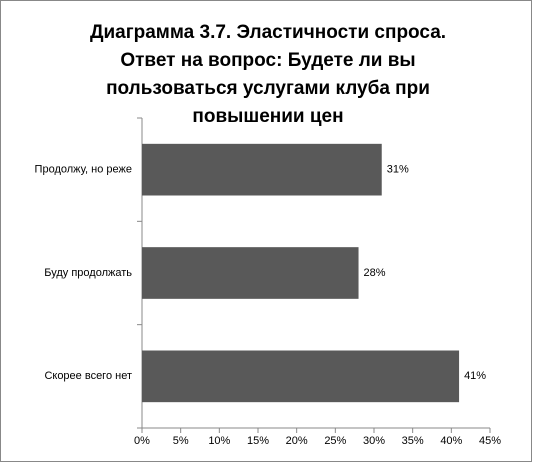 The image size is (533, 463). What do you see at coordinates (142, 441) in the screenshot?
I see `x-tick-label: 0%` at bounding box center [142, 441].